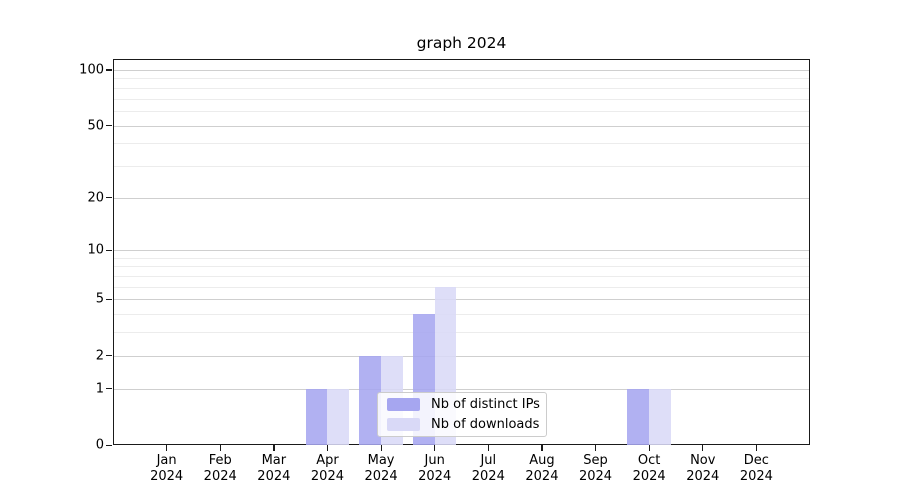  Describe the element at coordinates (316, 416) in the screenshot. I see `bar-distinct-ips-apr` at that location.